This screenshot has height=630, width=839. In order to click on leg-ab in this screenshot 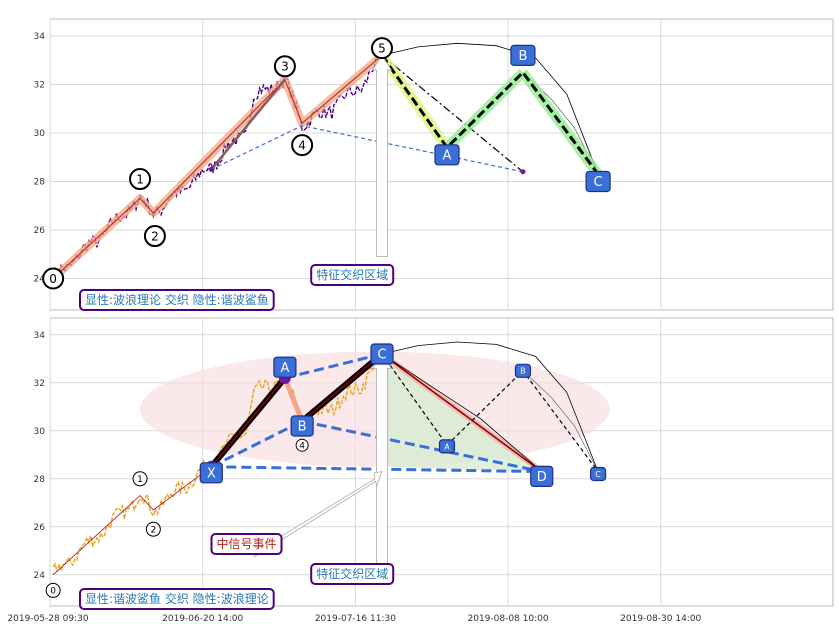, I will do `click(293, 400)`.